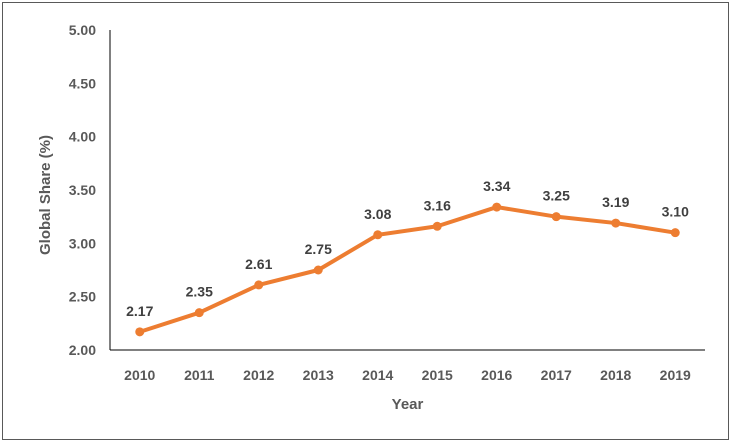  I want to click on x-tick-label: 2011, so click(199, 375).